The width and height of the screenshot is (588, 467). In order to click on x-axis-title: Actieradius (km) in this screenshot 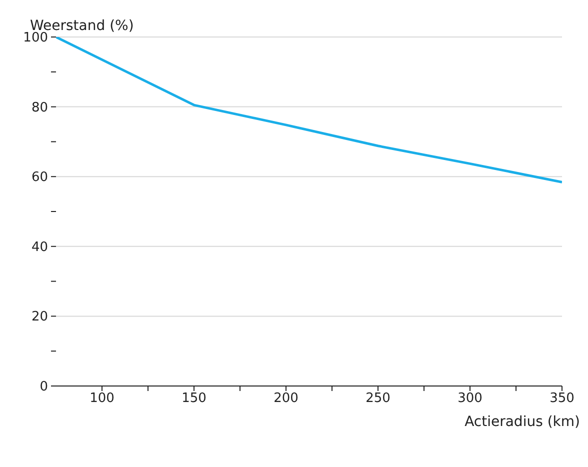, I will do `click(522, 422)`.